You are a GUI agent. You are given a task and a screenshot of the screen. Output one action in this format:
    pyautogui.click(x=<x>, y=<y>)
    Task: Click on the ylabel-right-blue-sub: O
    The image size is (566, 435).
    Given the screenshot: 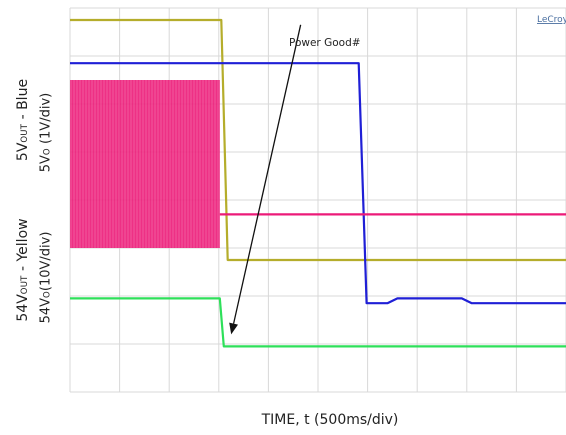 What is the action you would take?
    pyautogui.click(x=47, y=152)
    